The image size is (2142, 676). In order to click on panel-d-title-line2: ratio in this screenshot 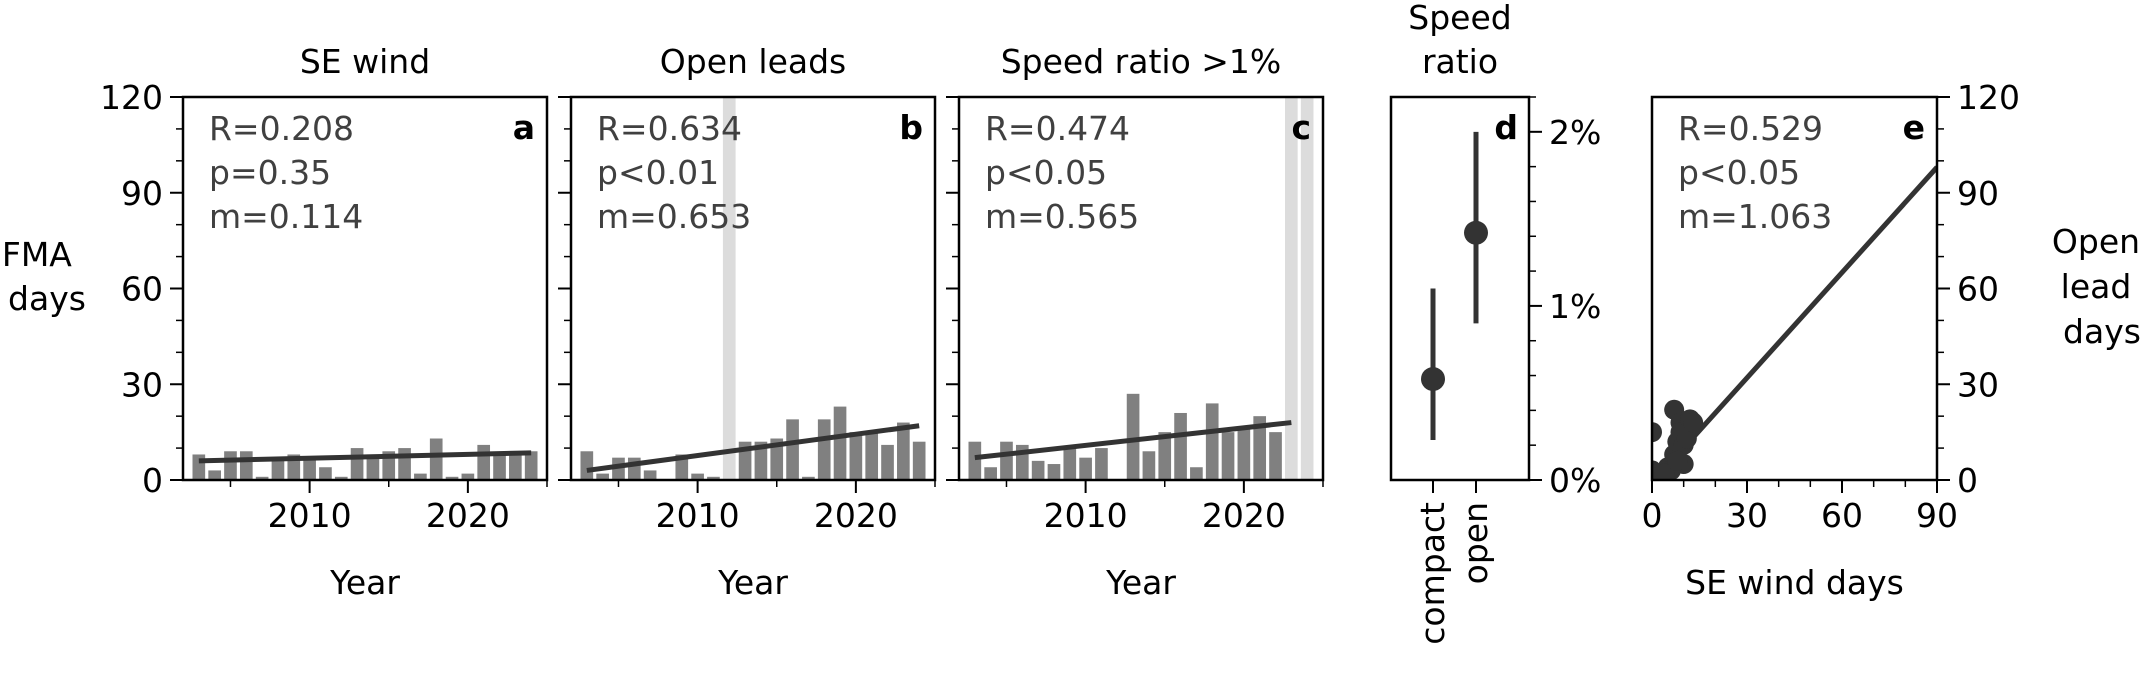, I will do `click(1460, 61)`.